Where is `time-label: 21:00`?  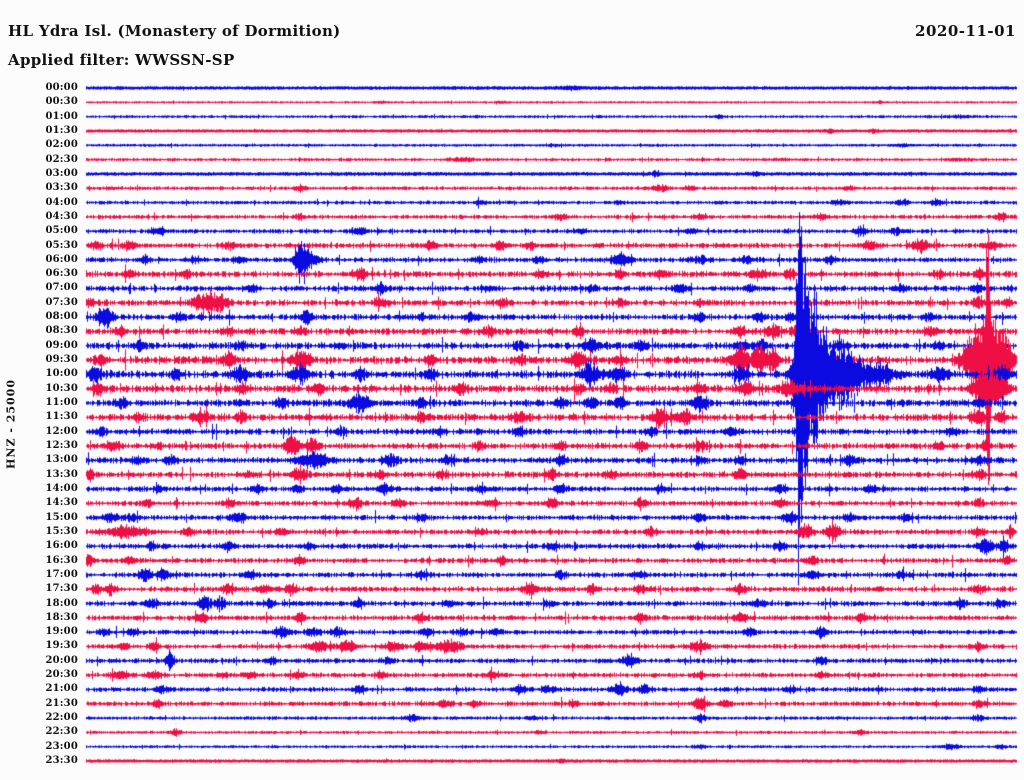
time-label: 21:00 is located at coordinates (61, 689).